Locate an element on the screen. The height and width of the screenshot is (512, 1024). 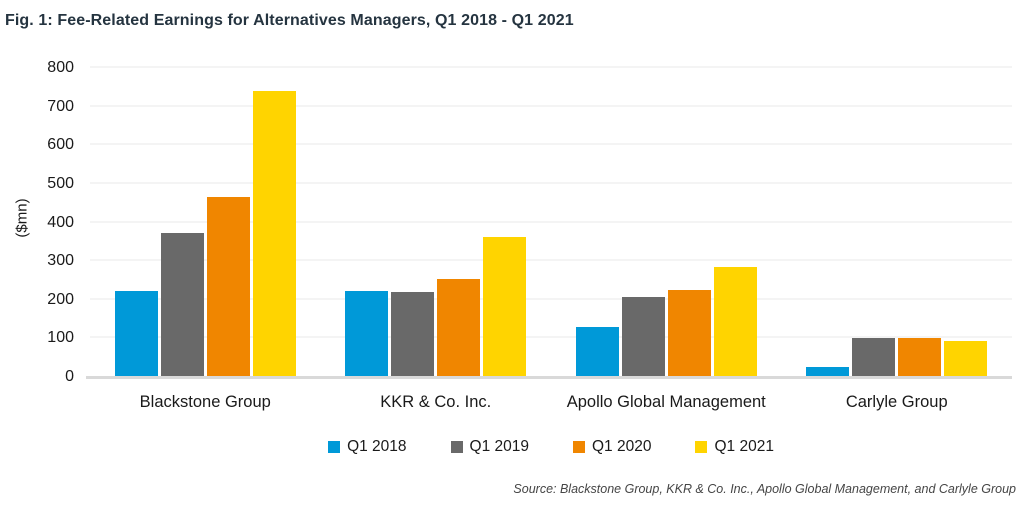
legend-item-q1-2021: Q1 2021 is located at coordinates (734, 447).